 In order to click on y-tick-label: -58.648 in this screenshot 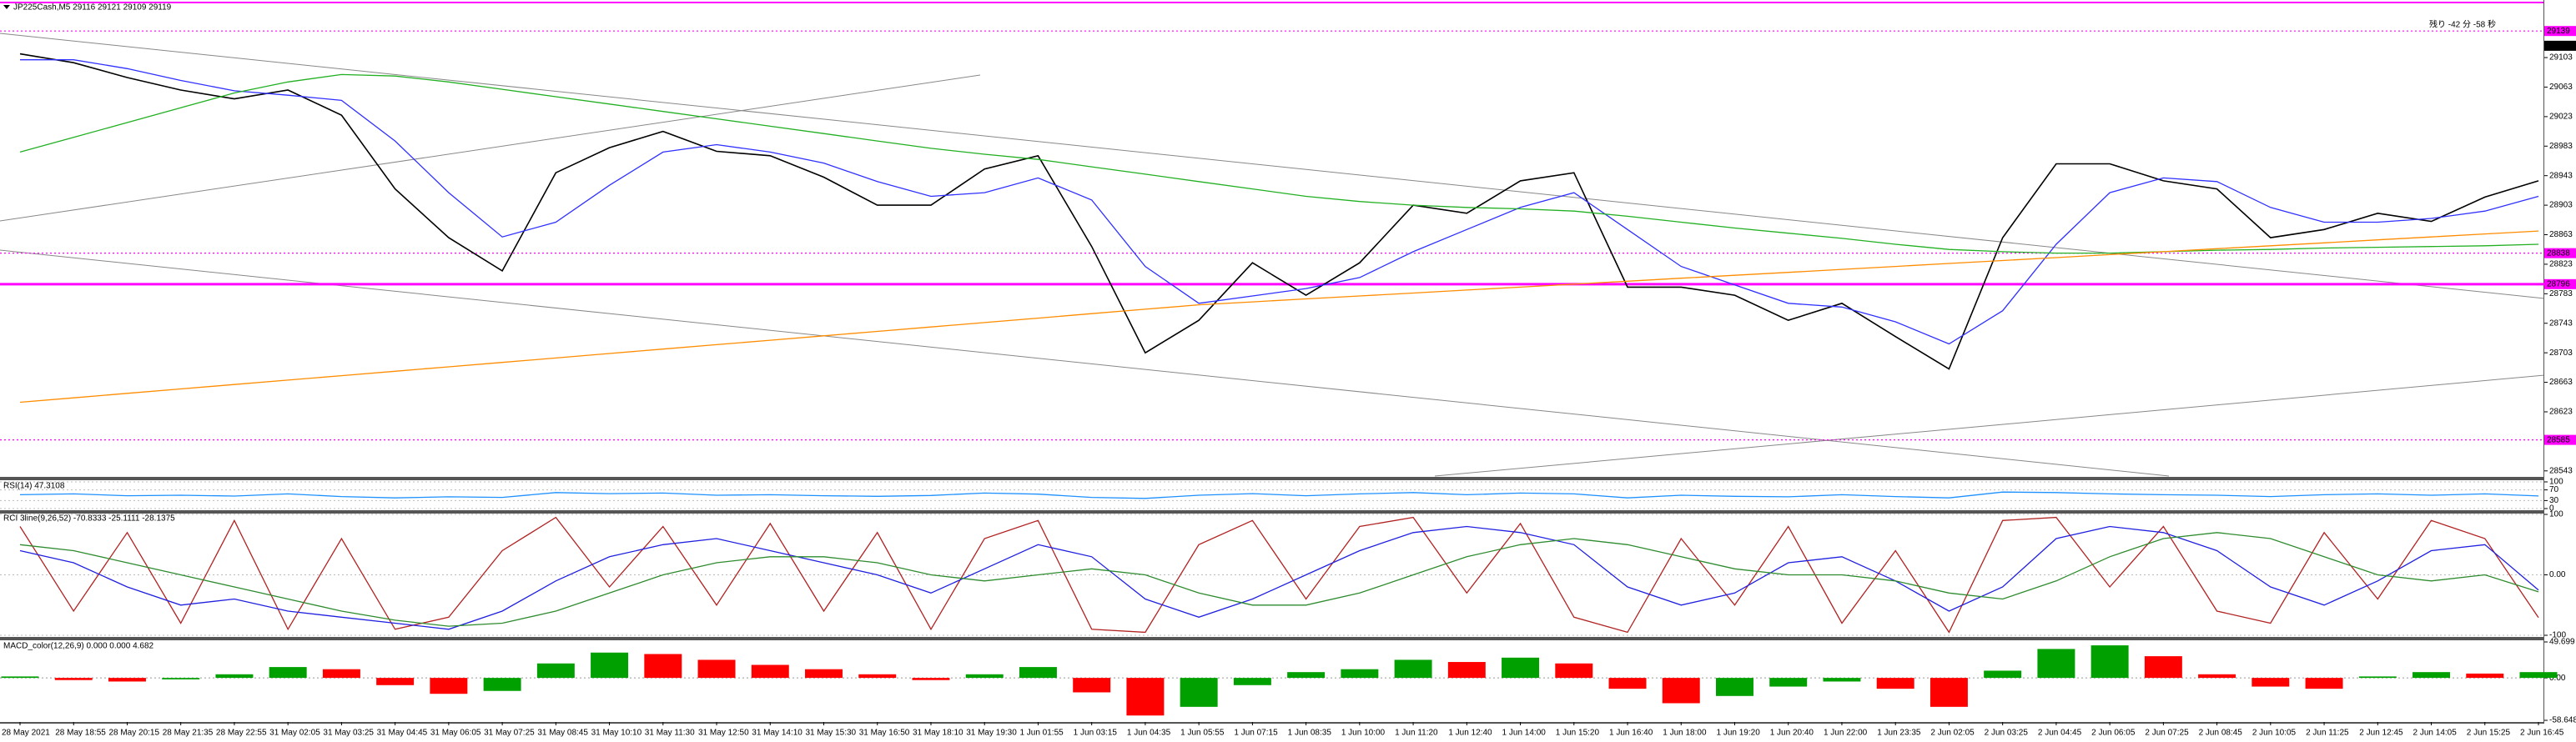, I will do `click(2562, 720)`.